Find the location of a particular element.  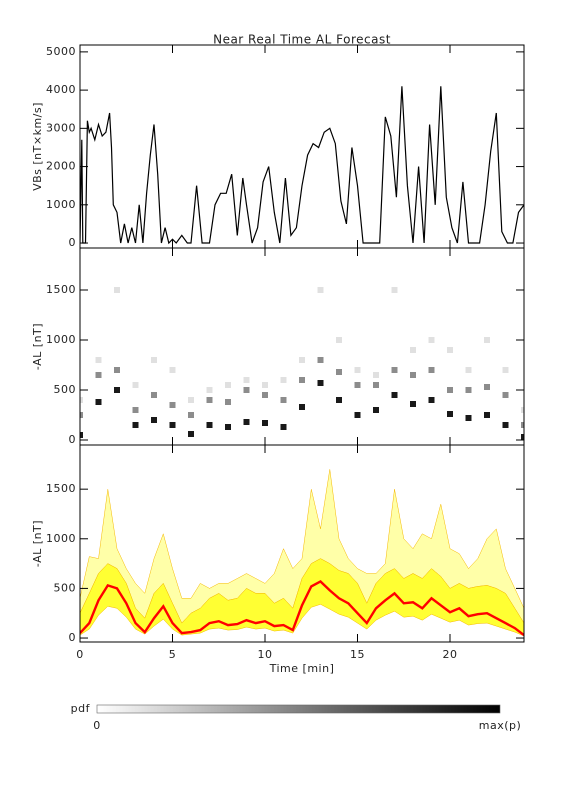

x-tick-label: 20 is located at coordinates (450, 654).